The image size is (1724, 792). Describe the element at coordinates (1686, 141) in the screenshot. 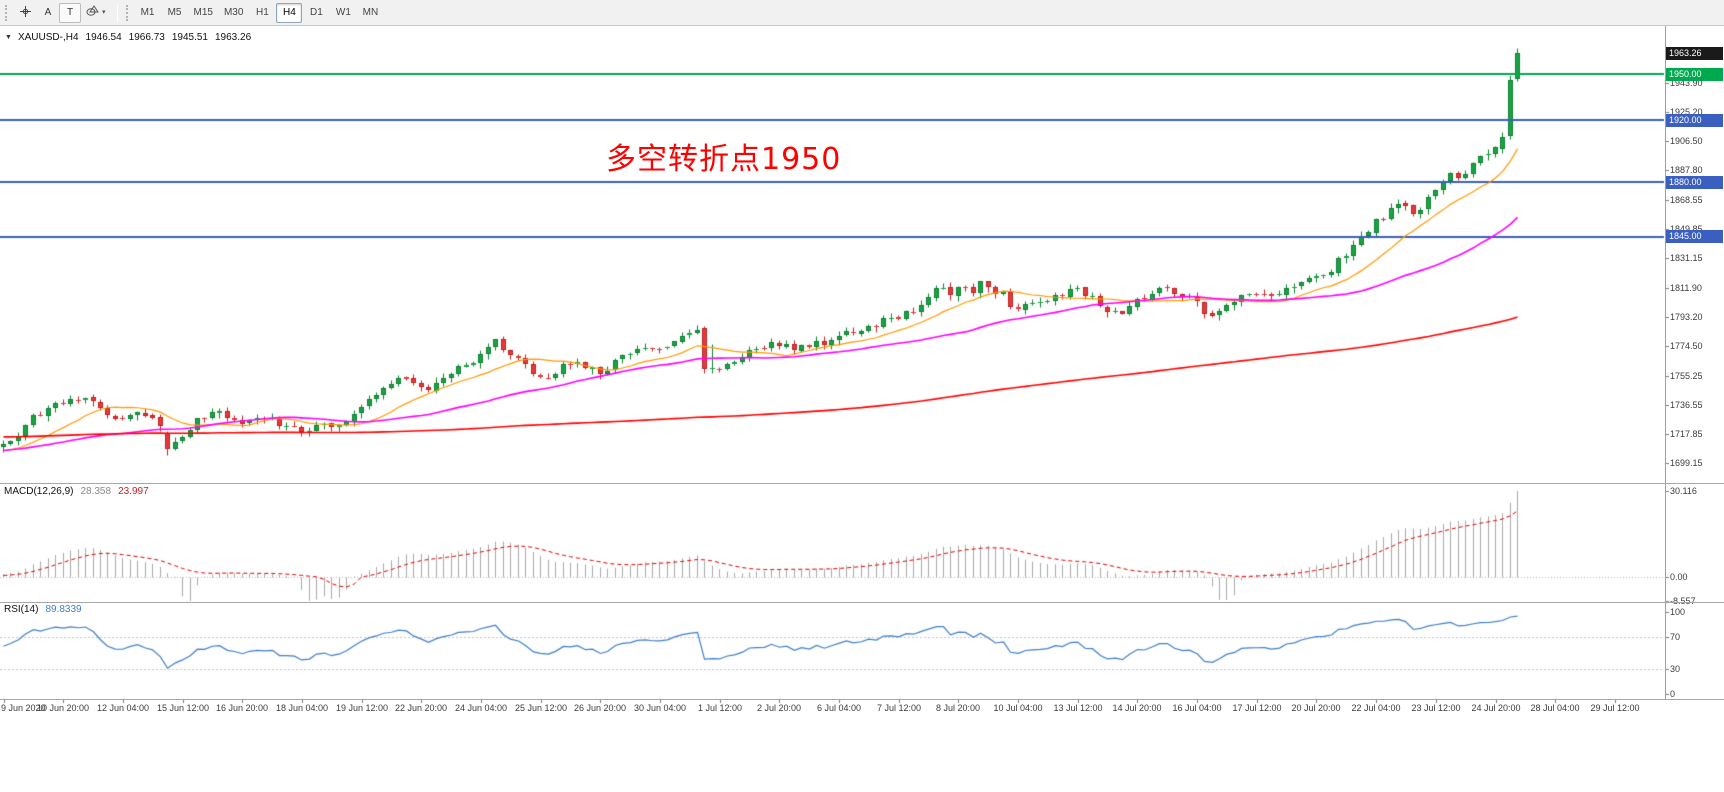

I see `price-axis-label: 1906.50` at that location.